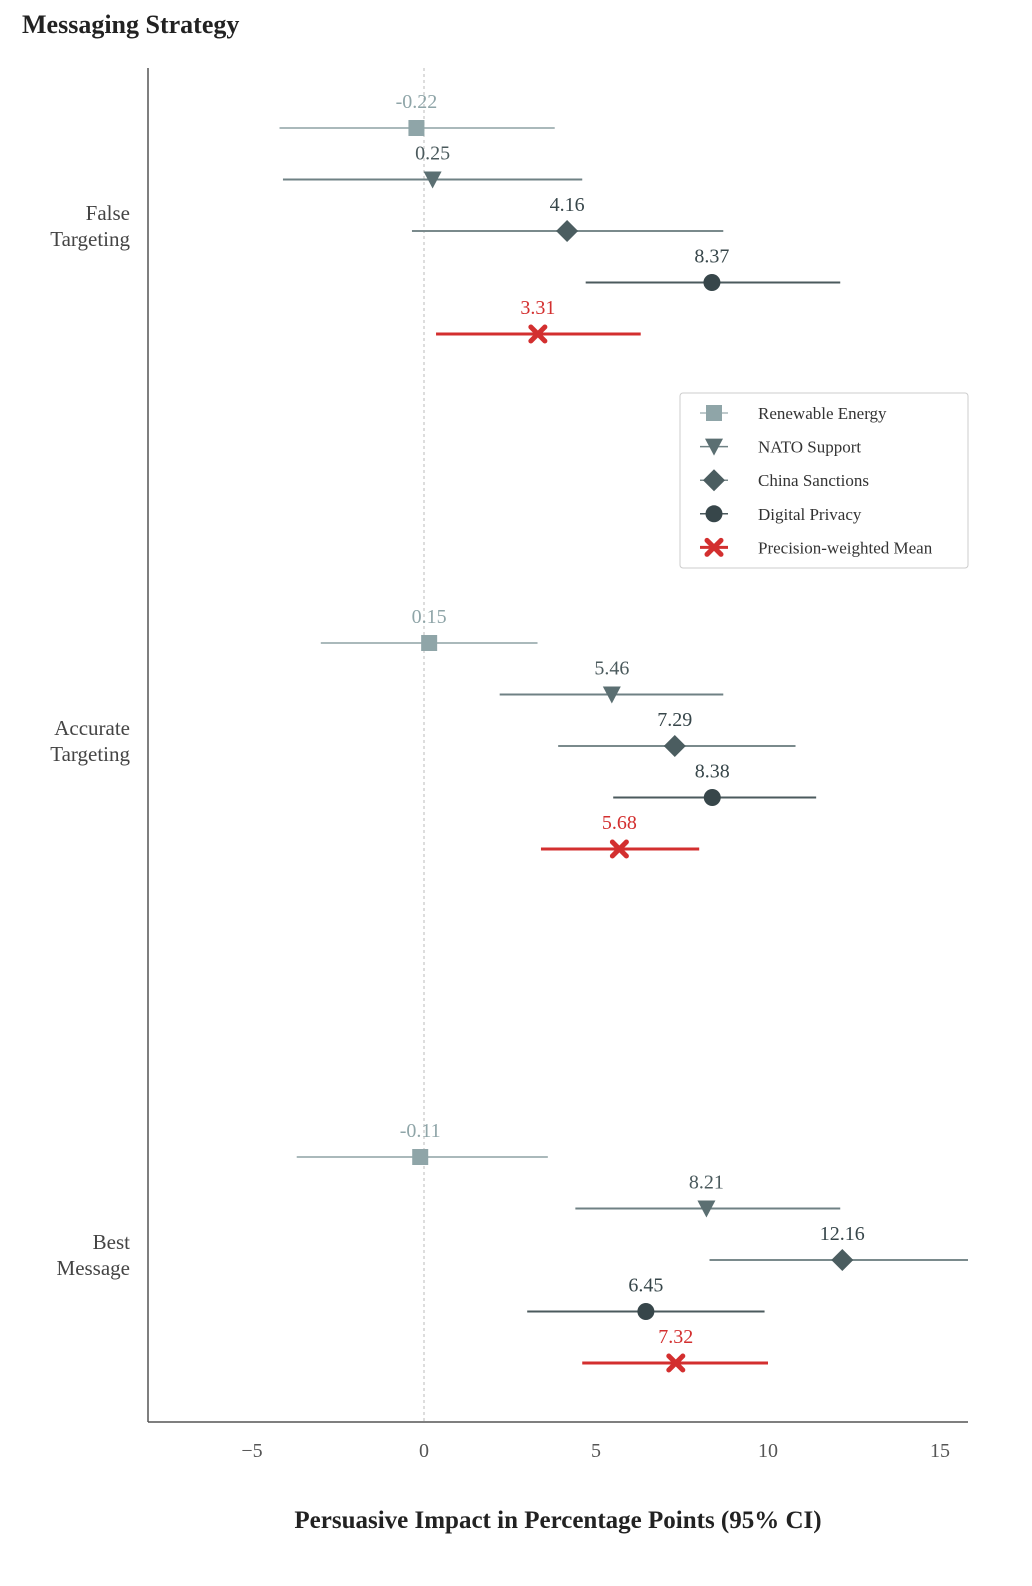 This screenshot has width=1032, height=1586. Describe the element at coordinates (108, 213) in the screenshot. I see `y-group-label-line: False` at that location.